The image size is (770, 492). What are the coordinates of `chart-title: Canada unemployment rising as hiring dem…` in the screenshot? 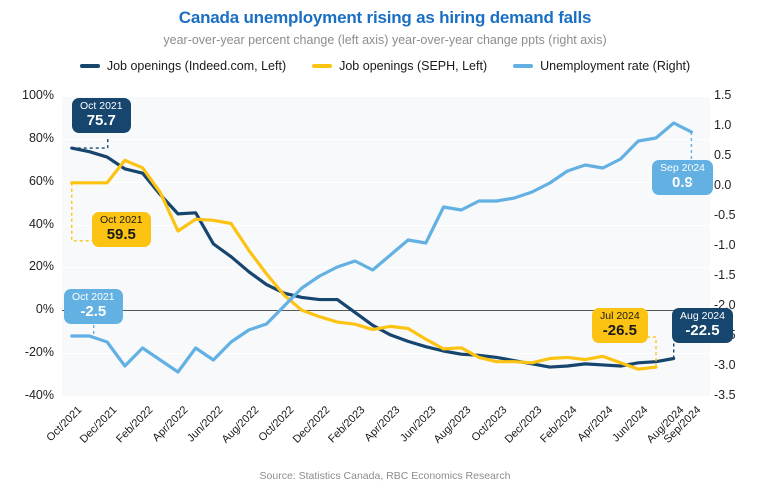 It's located at (385, 17).